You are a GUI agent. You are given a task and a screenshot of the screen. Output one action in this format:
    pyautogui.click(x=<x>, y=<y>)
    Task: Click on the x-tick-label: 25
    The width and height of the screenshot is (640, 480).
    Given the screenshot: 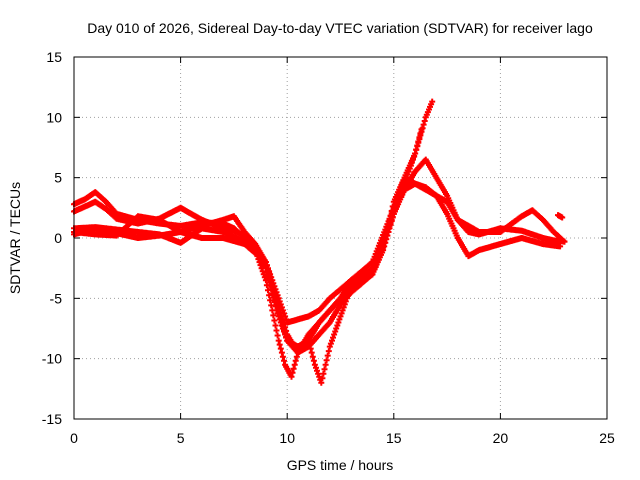 What is the action you would take?
    pyautogui.click(x=607, y=438)
    